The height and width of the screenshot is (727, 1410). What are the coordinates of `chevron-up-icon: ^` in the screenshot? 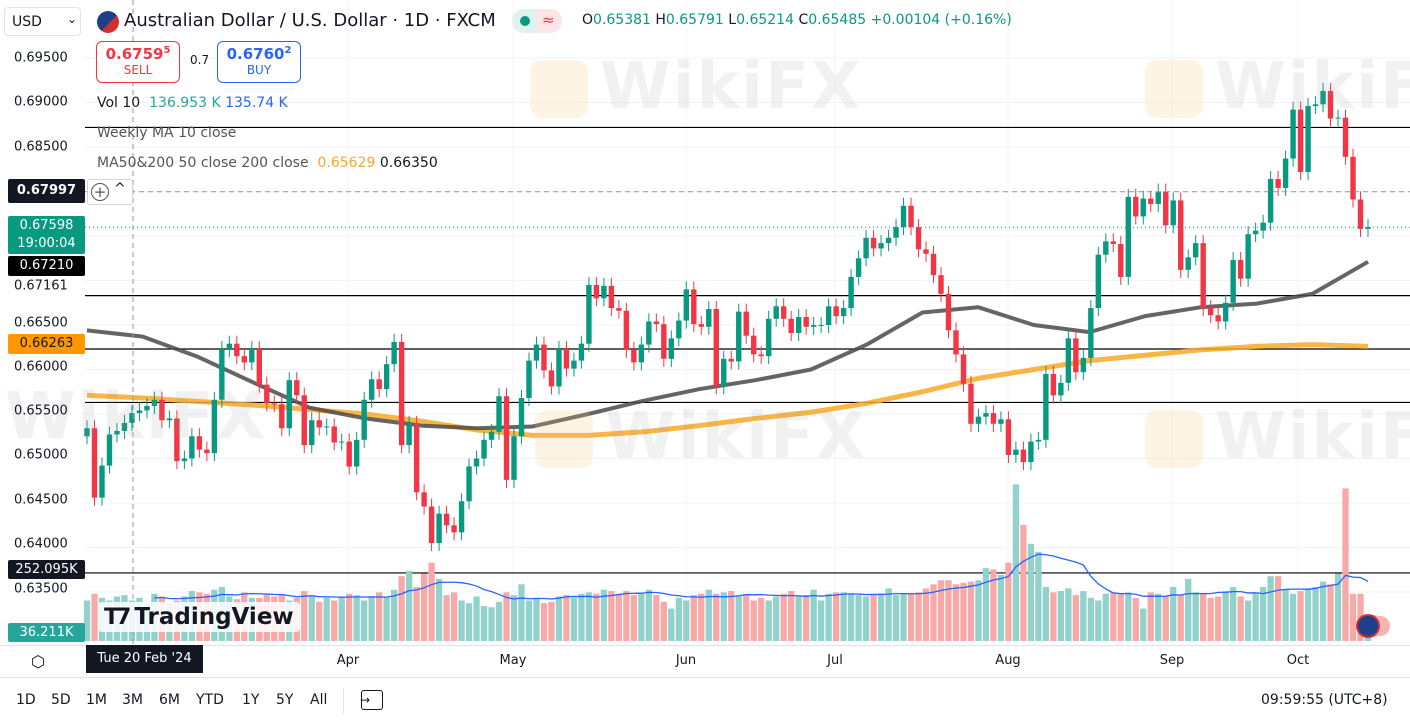 It's located at (120, 189).